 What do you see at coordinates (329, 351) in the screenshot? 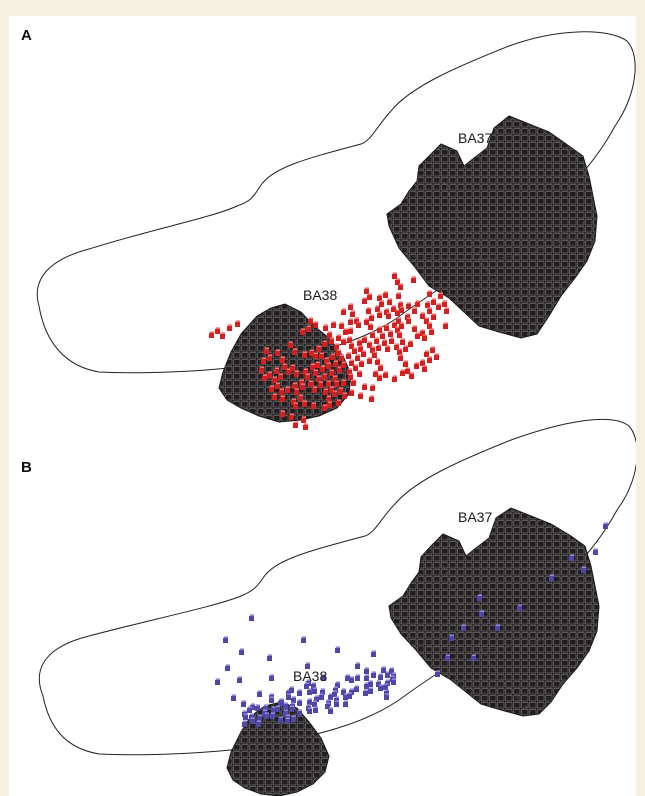
I see `activation-voxels-a` at bounding box center [329, 351].